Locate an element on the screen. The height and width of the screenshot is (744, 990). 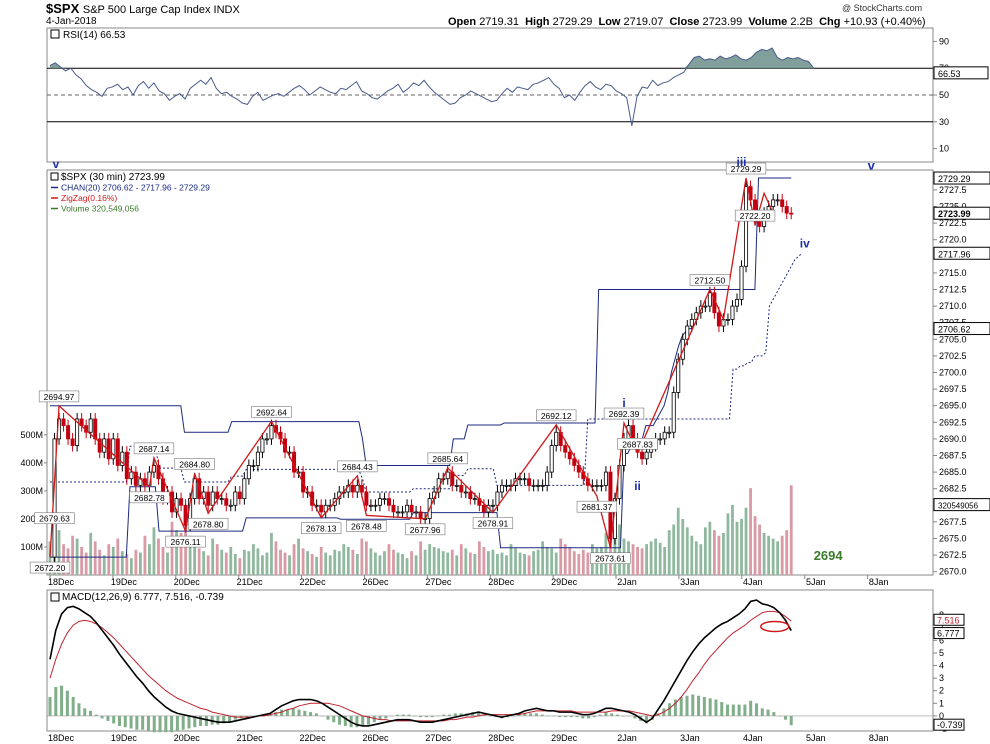
price-tick-label: 2725.0 is located at coordinates (953, 207).